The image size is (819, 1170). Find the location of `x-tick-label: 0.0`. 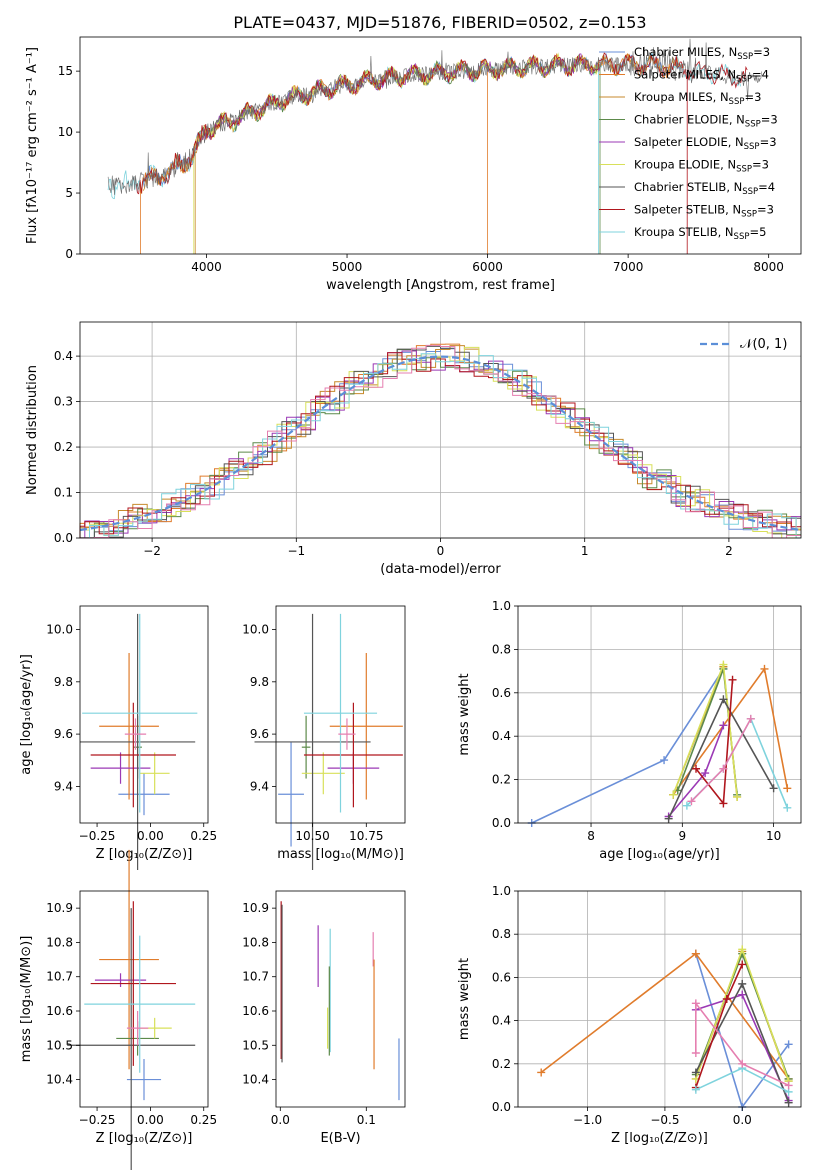

x-tick-label: 0.0 is located at coordinates (742, 1120).